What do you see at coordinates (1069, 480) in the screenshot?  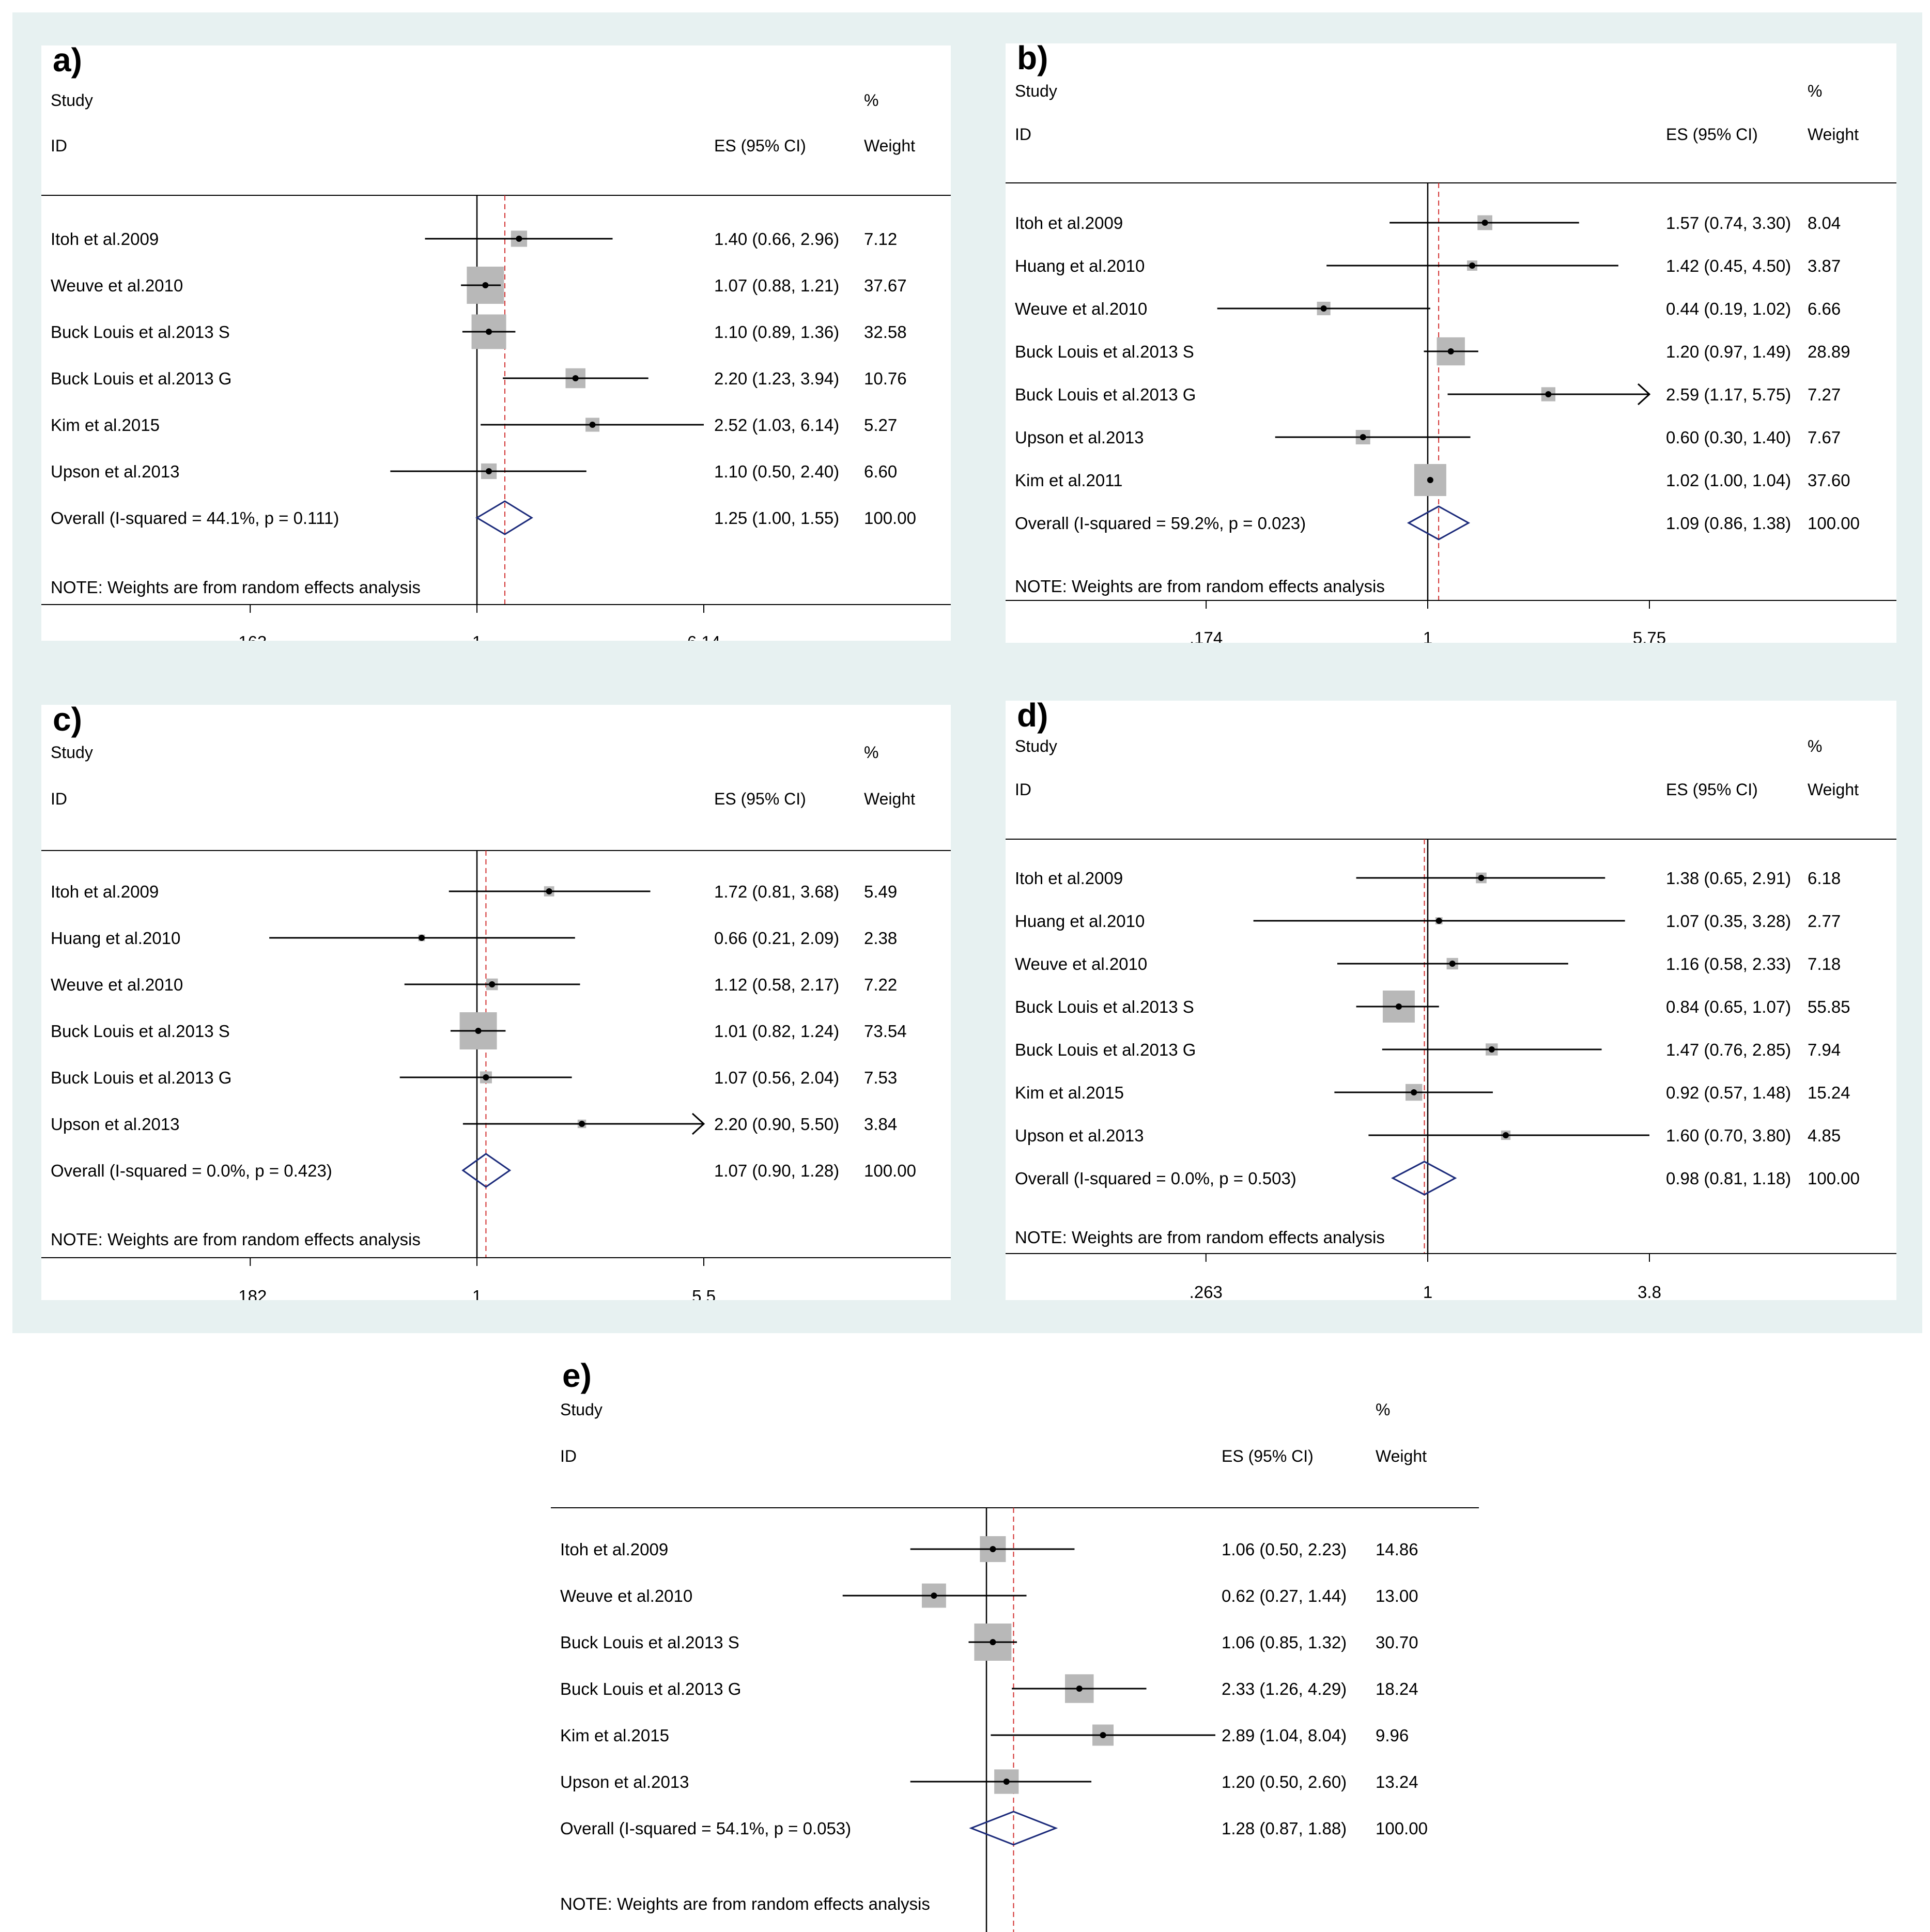 I see `study-label: Kim et al.2011` at bounding box center [1069, 480].